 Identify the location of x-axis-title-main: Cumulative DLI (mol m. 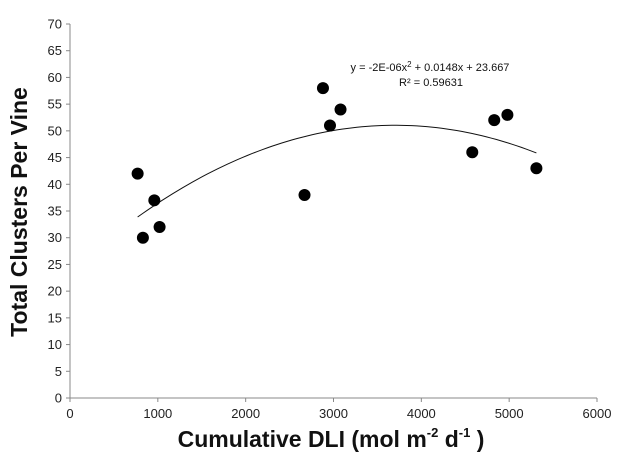
(302, 439).